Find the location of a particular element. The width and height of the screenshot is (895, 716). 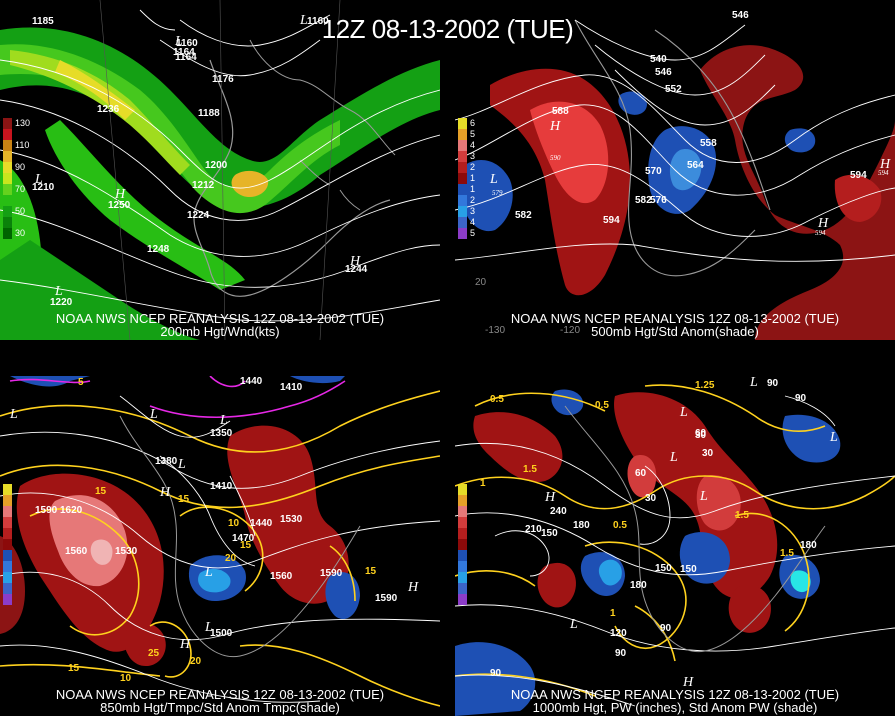

contour-label: 1248 is located at coordinates (158, 249).